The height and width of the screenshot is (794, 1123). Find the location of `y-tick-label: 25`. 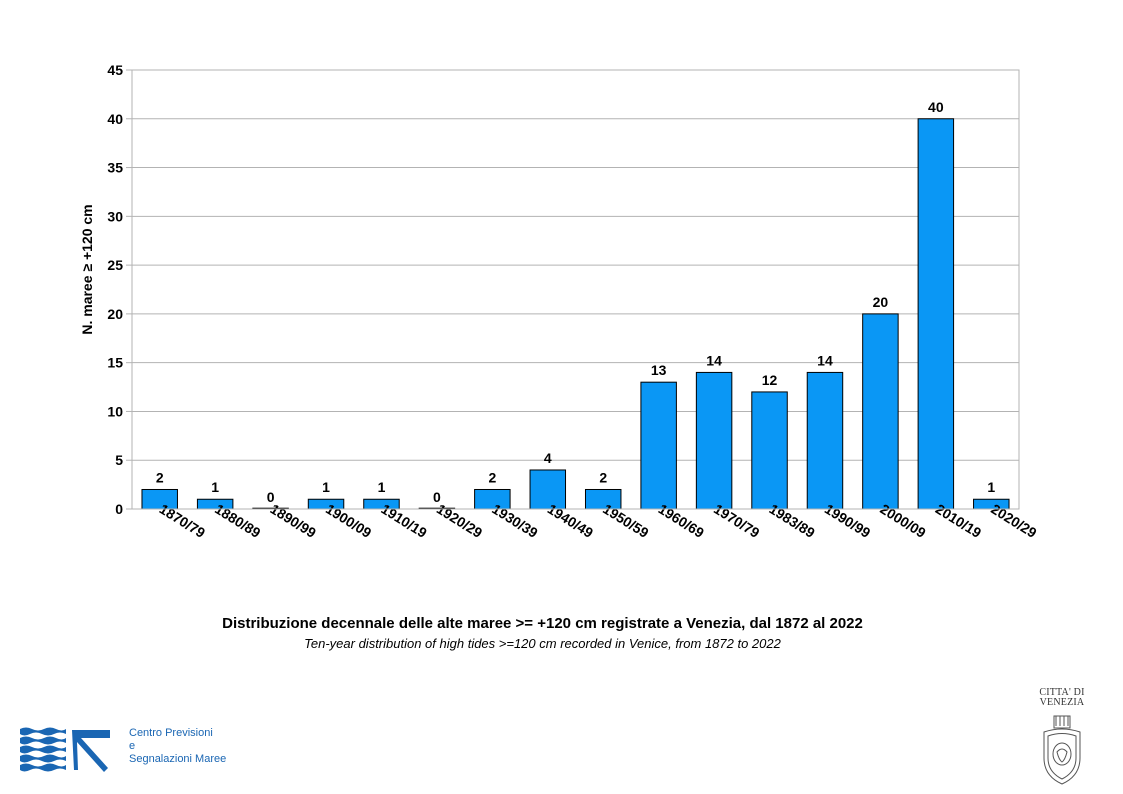

y-tick-label: 25 is located at coordinates (115, 265).